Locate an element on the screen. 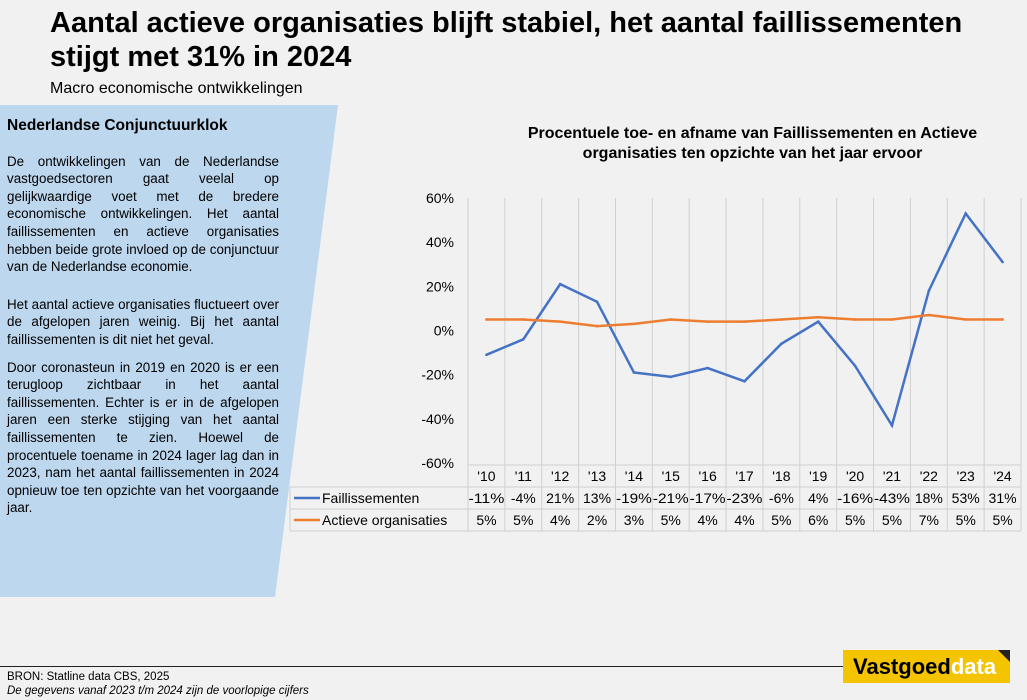 The image size is (1027, 700). y-tick-label: 20% is located at coordinates (440, 286).